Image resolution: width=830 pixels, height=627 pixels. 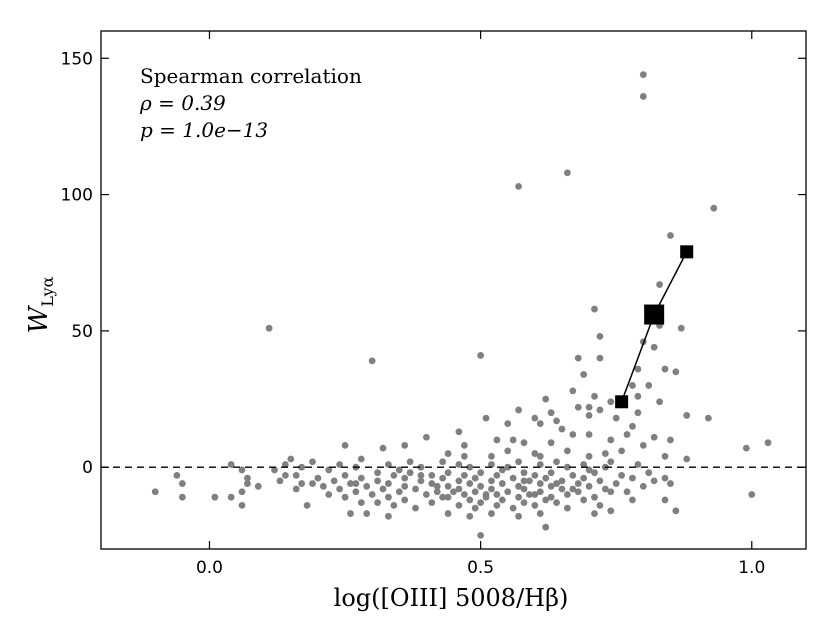 I want to click on binned-line, so click(x=654, y=327).